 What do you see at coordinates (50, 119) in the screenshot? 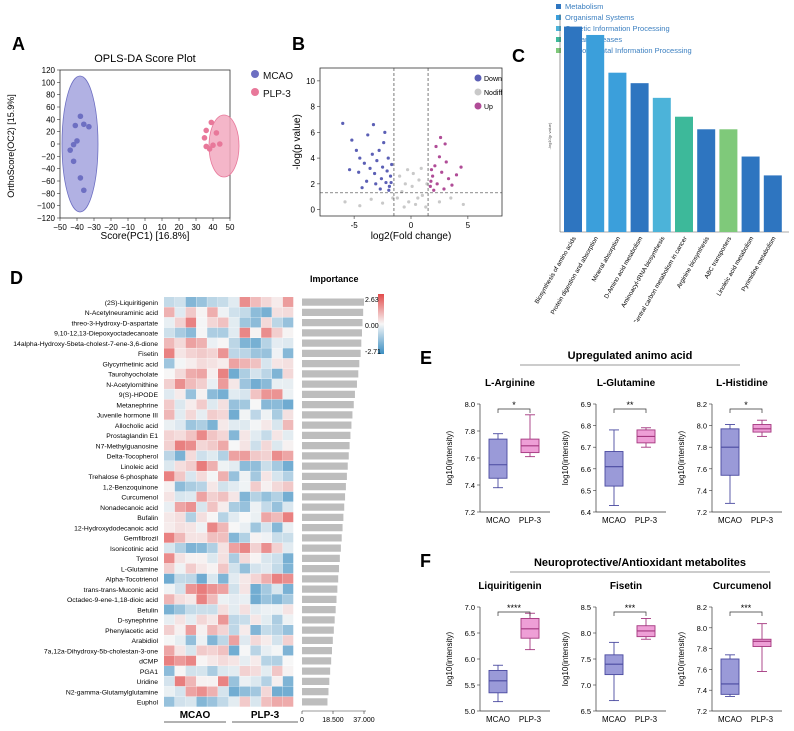
I see `a-ytick-label: 40` at bounding box center [50, 119].